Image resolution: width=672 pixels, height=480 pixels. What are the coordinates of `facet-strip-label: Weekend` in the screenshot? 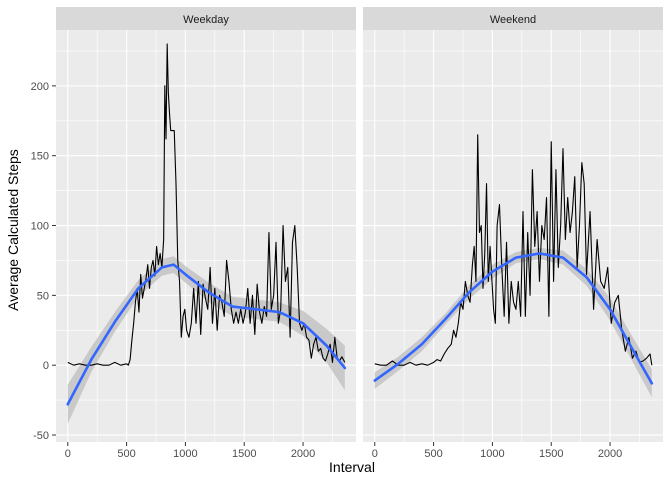 It's located at (513, 20).